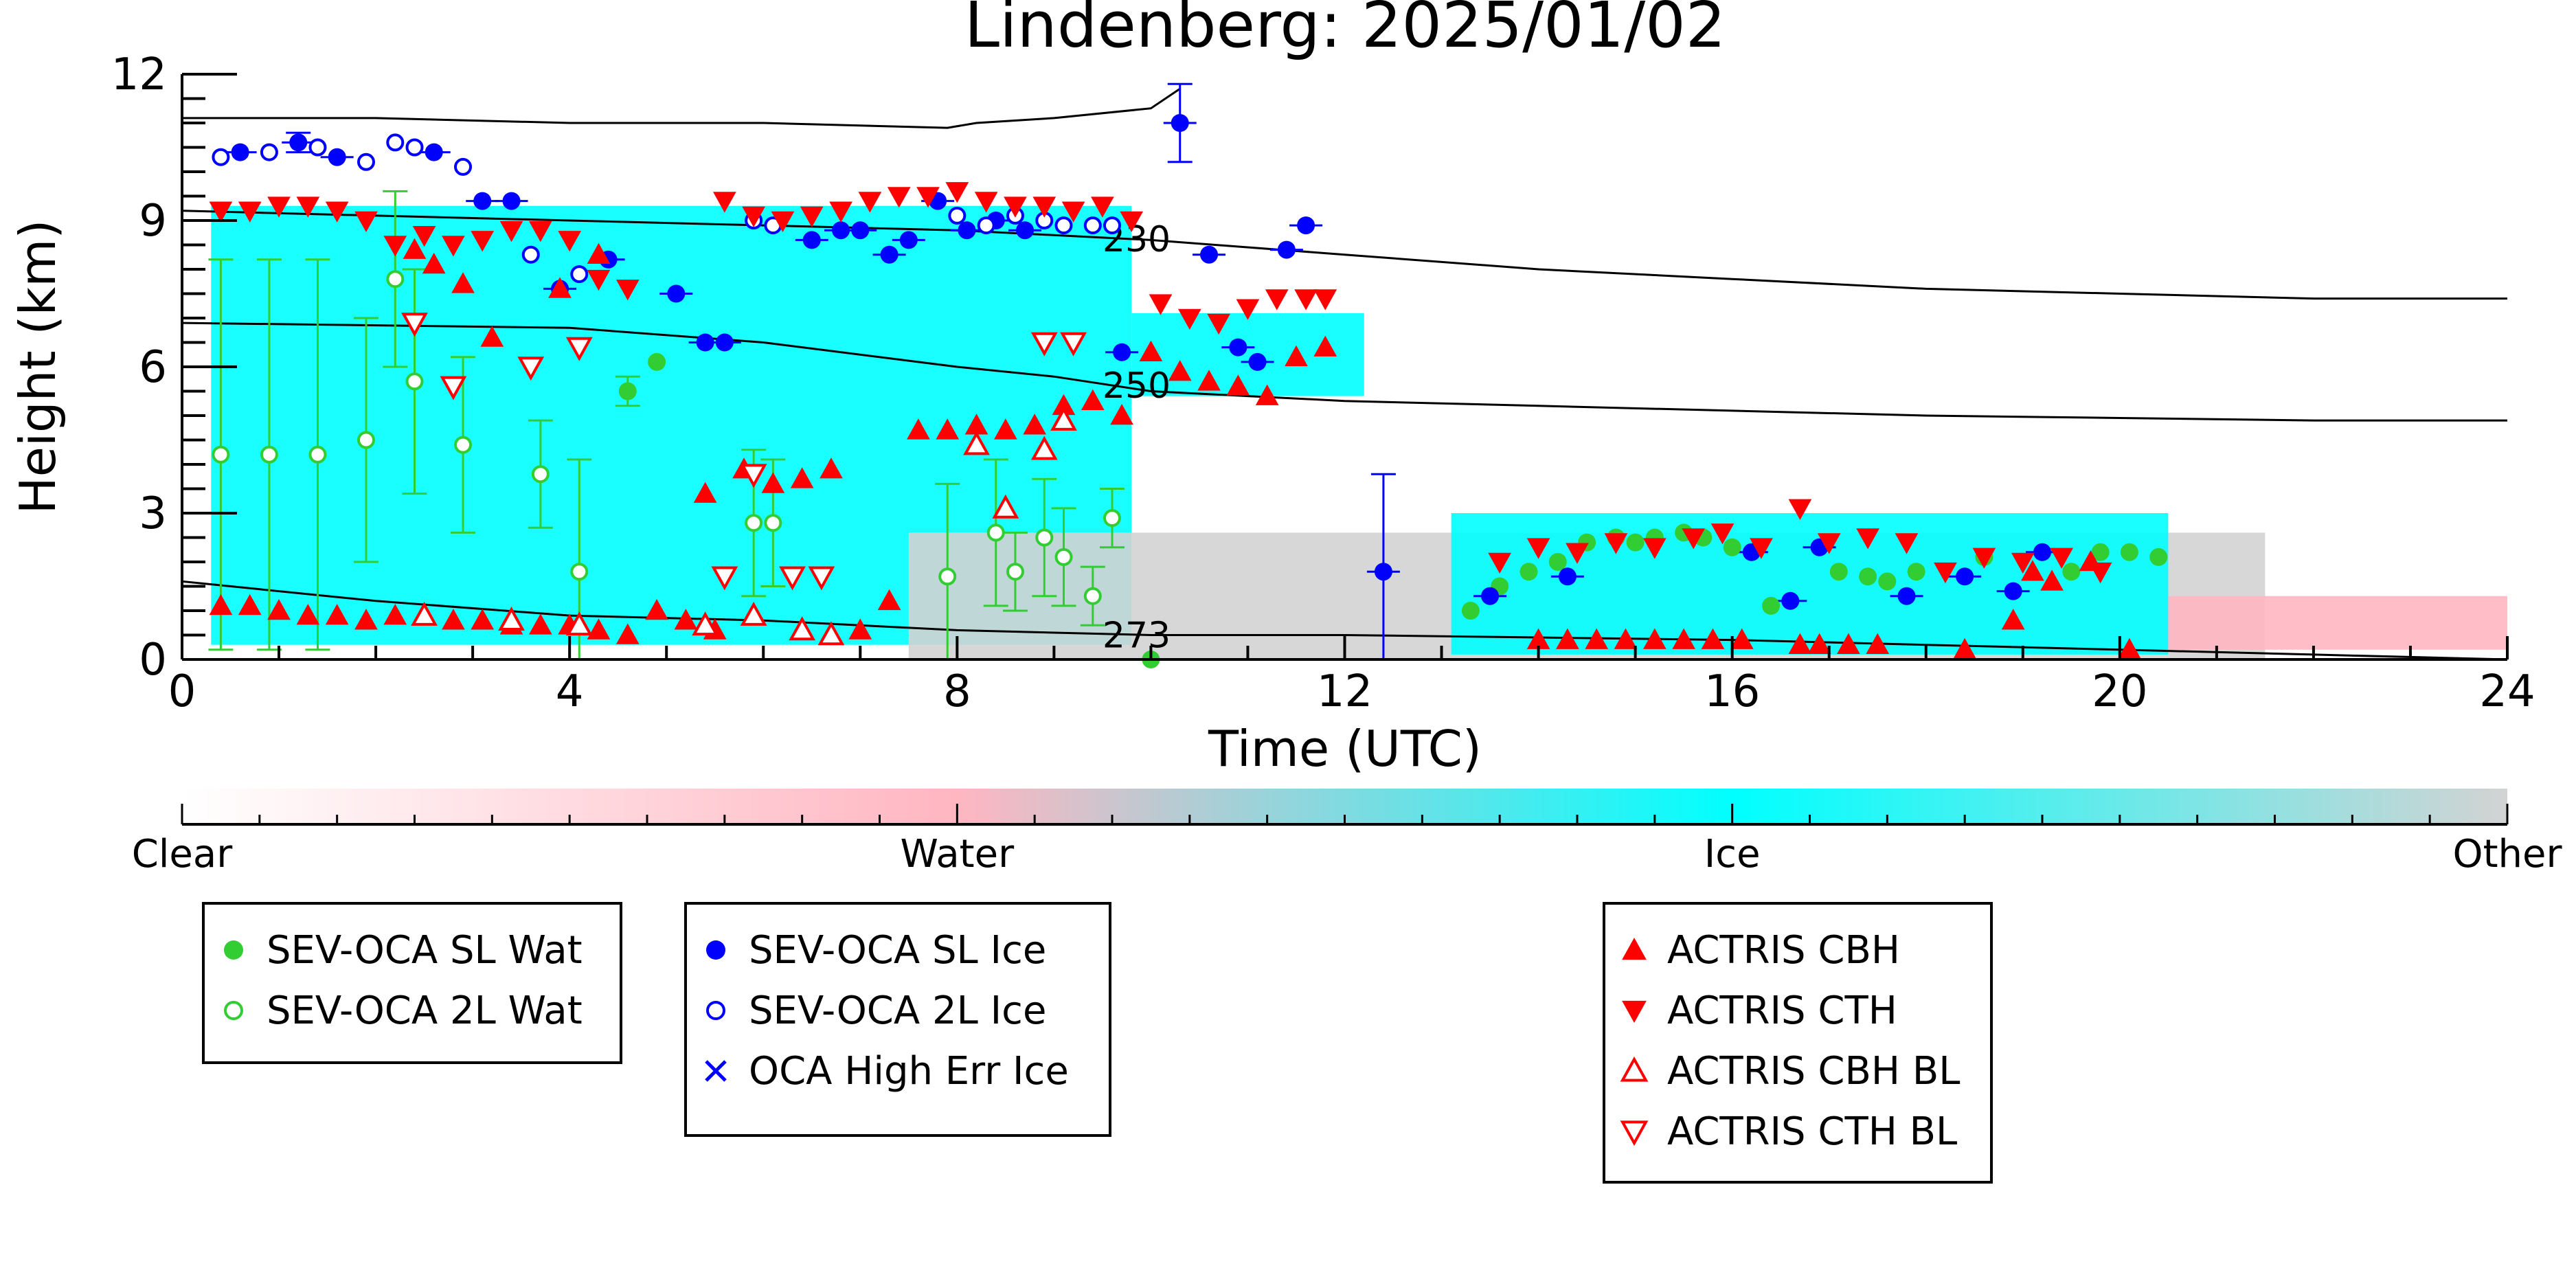 Image resolution: width=2576 pixels, height=1288 pixels. What do you see at coordinates (139, 74) in the screenshot?
I see `y-tick-label: 12` at bounding box center [139, 74].